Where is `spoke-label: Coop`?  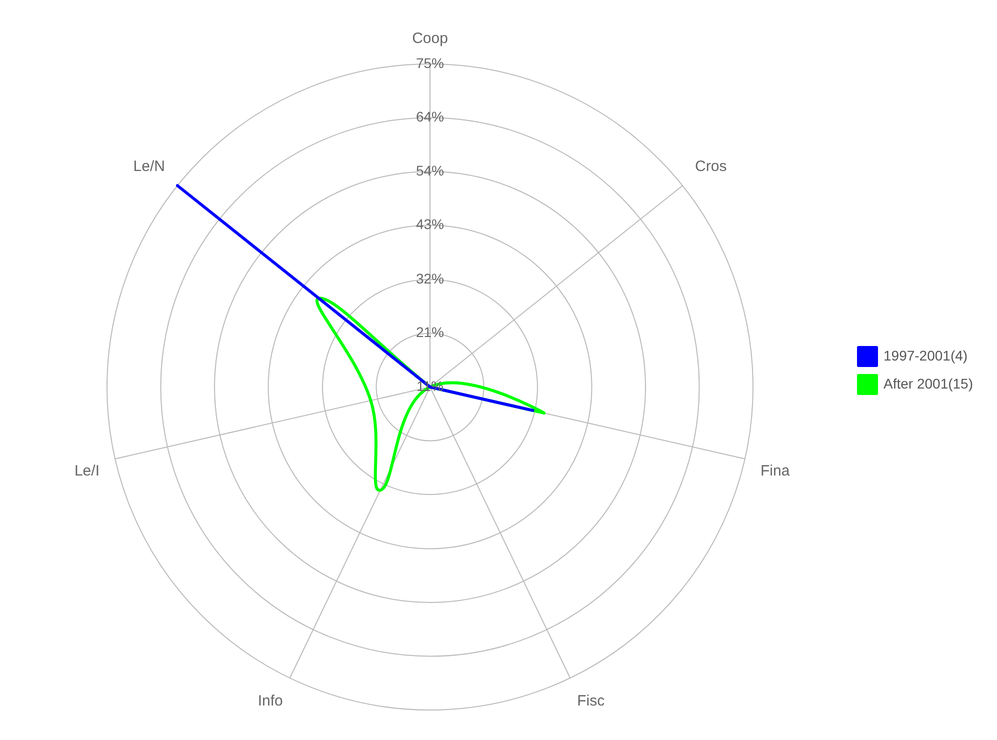
spoke-label: Coop is located at coordinates (430, 39).